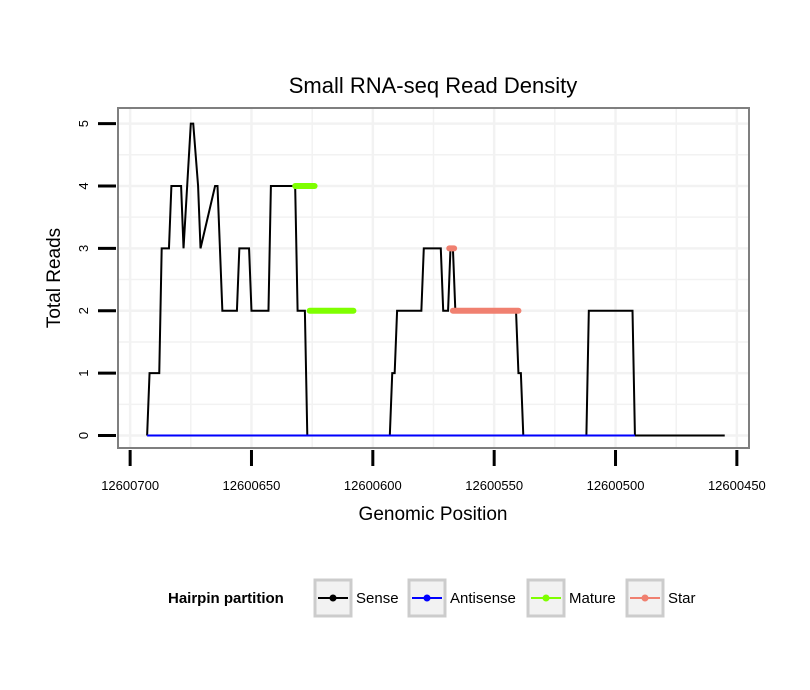 This screenshot has width=810, height=690. I want to click on legend-label-mature: Mature, so click(592, 598).